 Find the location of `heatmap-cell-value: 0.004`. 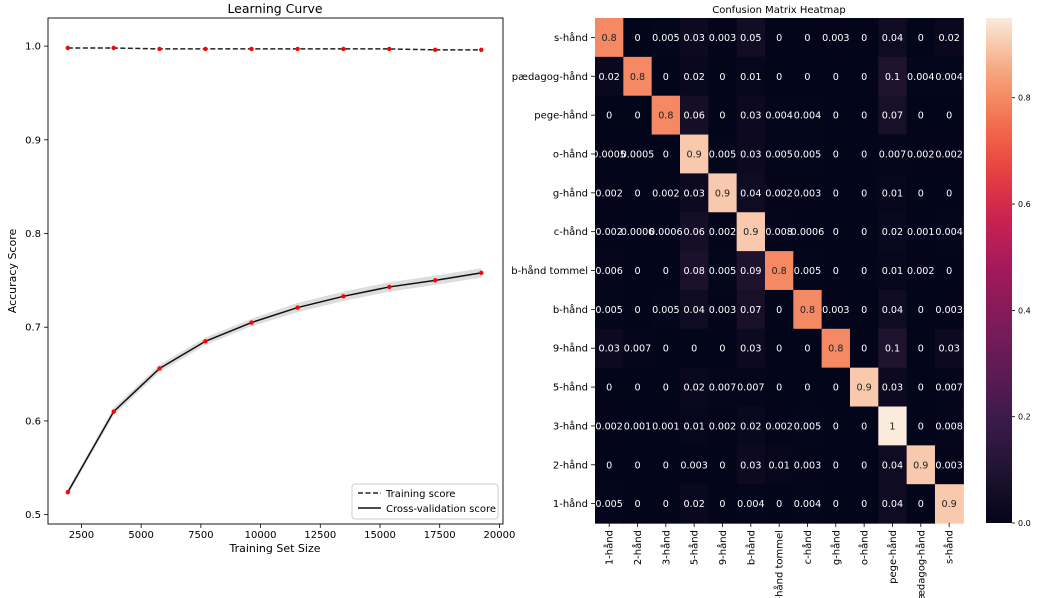

heatmap-cell-value: 0.004 is located at coordinates (807, 504).